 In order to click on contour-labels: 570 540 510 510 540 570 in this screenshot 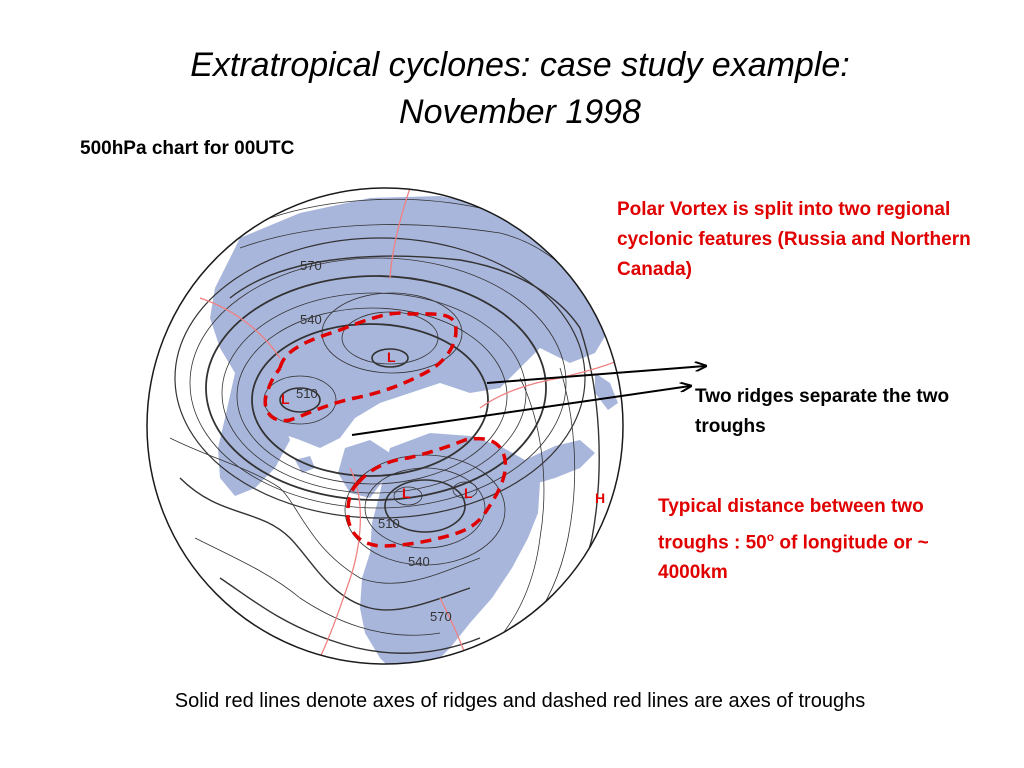, I will do `click(374, 441)`.